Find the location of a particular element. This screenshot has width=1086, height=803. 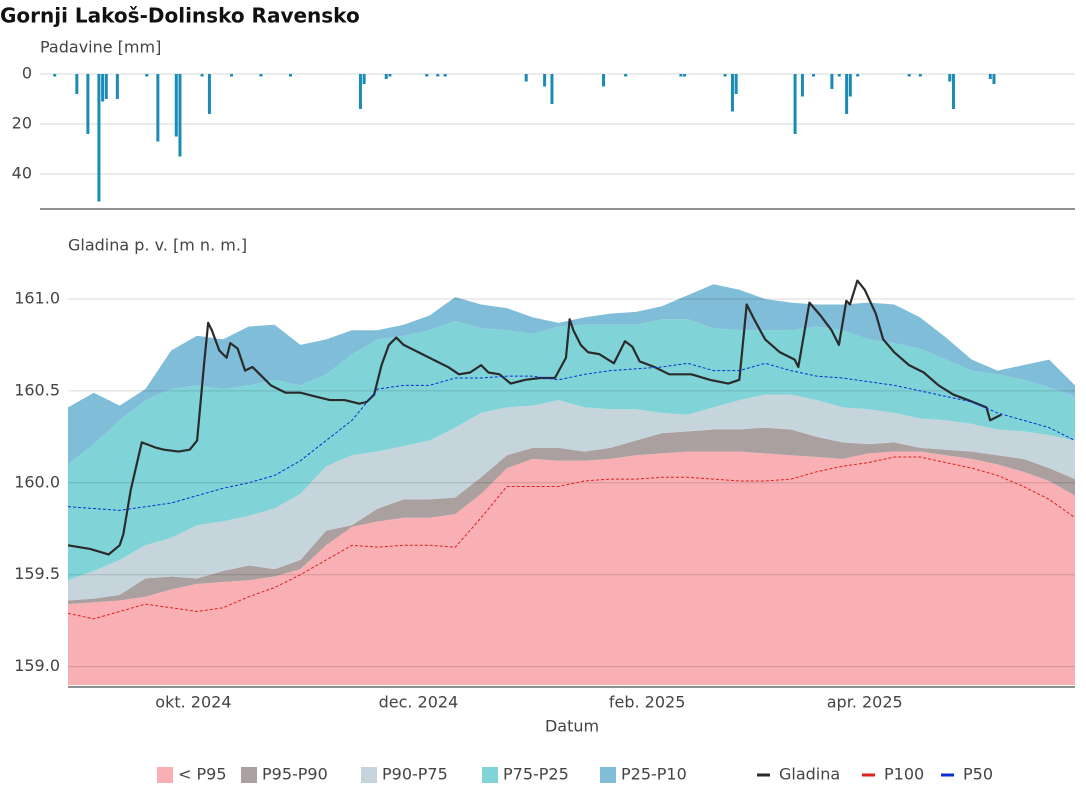

legend-label: P75-P25 is located at coordinates (536, 774).